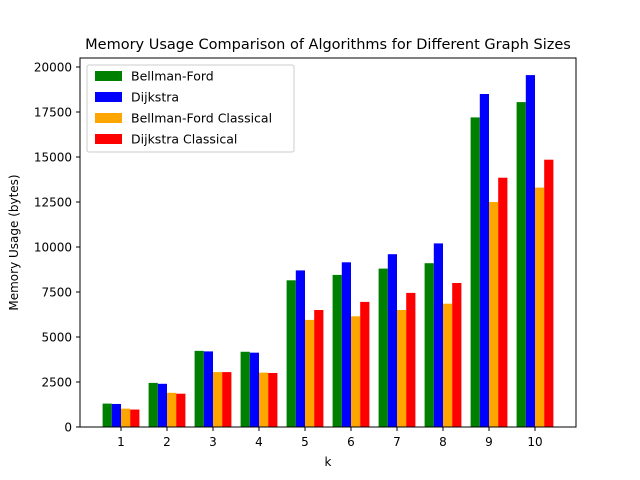 Image resolution: width=640 pixels, height=480 pixels. What do you see at coordinates (53, 248) in the screenshot?
I see `y-tick-label: 10000` at bounding box center [53, 248].